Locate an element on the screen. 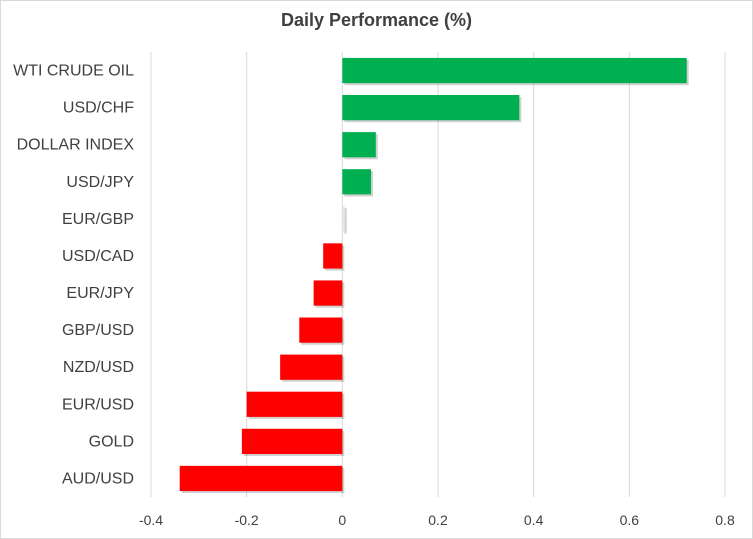 The height and width of the screenshot is (539, 753). category-label: USD/JPY is located at coordinates (100, 182).